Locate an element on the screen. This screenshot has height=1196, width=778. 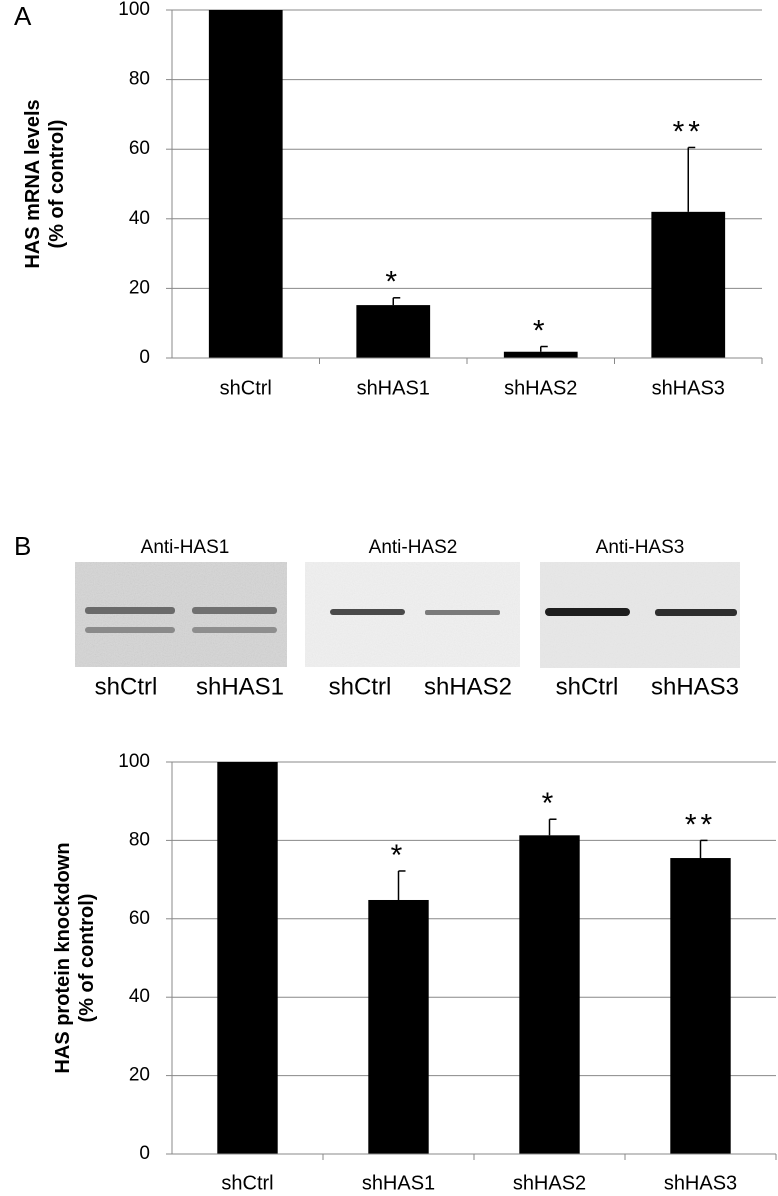
blot-title: Anti-HAS1 is located at coordinates (185, 547).